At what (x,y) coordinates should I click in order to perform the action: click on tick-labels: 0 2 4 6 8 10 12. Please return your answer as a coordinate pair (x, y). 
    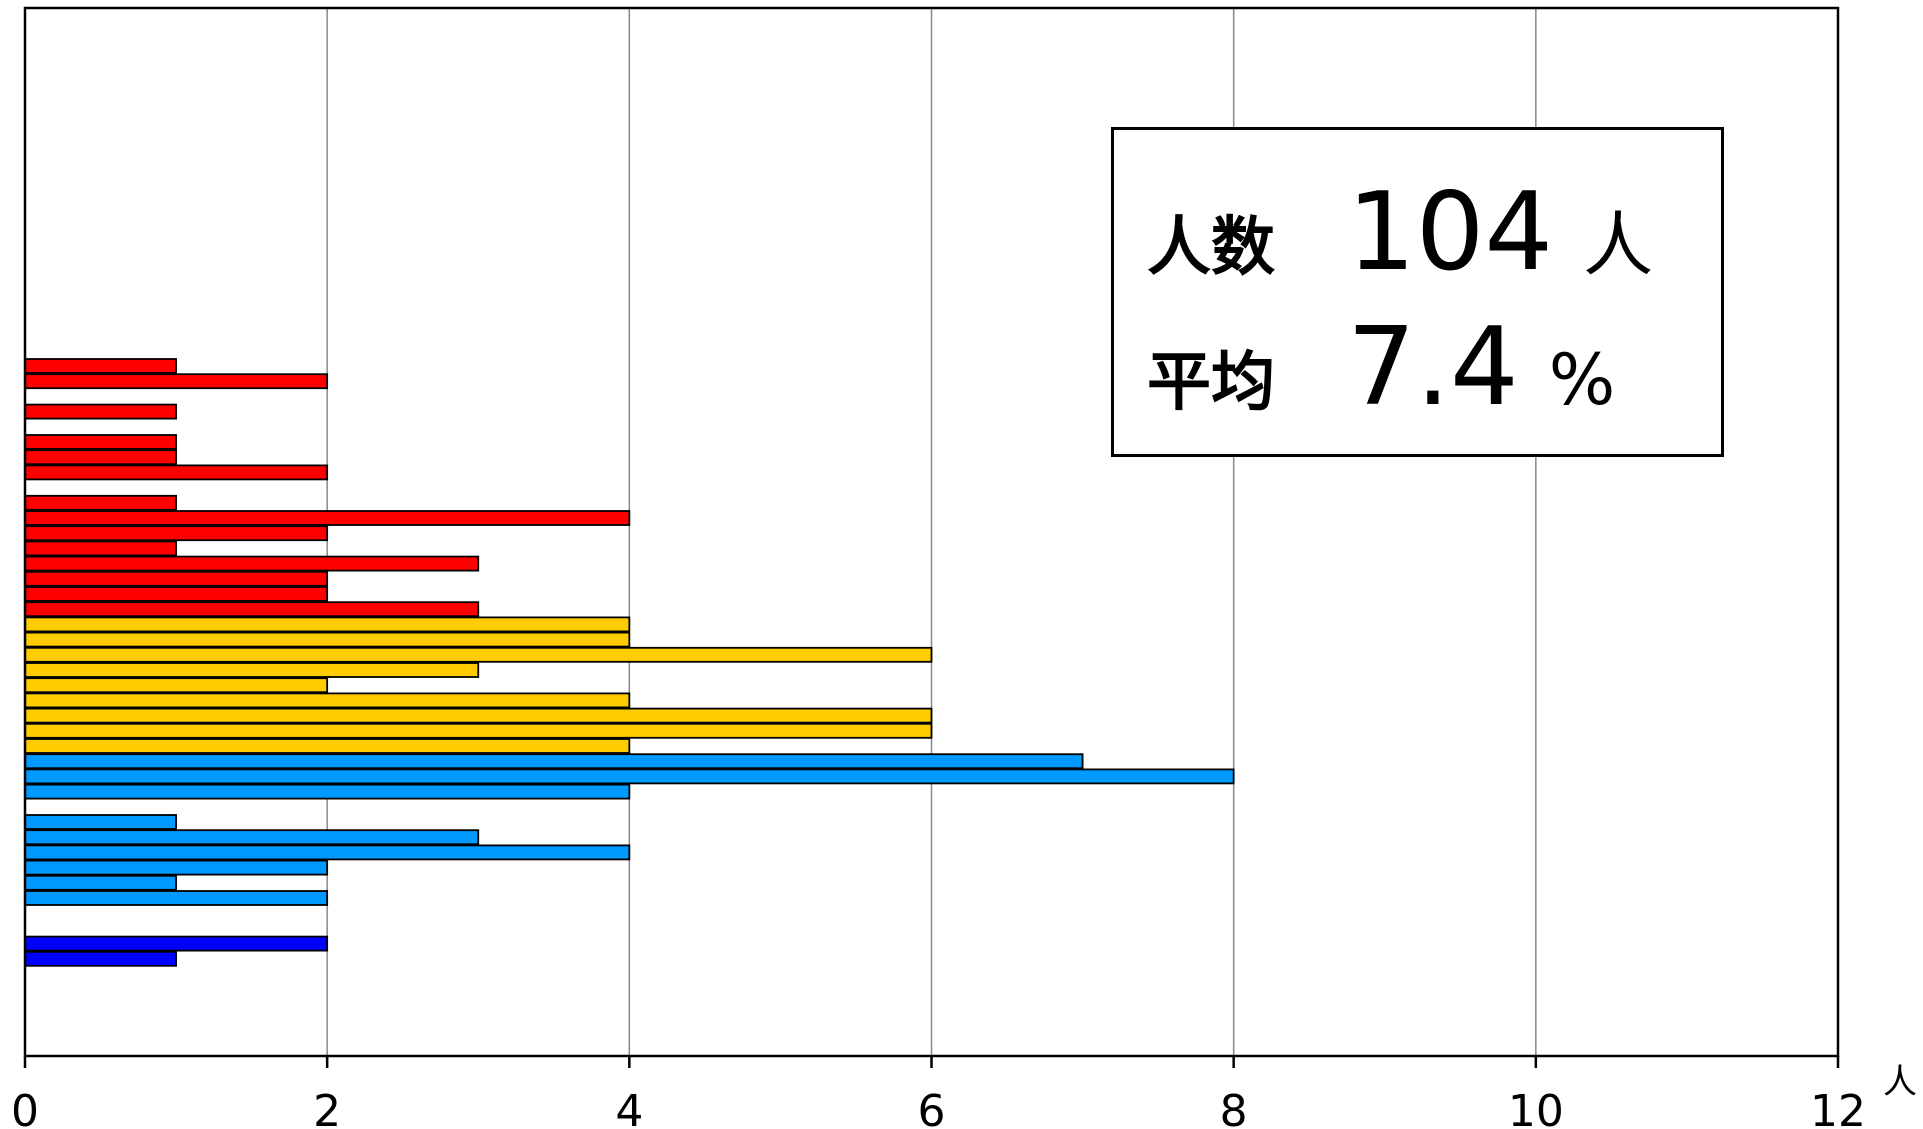
    Looking at the image, I should click on (938, 1107).